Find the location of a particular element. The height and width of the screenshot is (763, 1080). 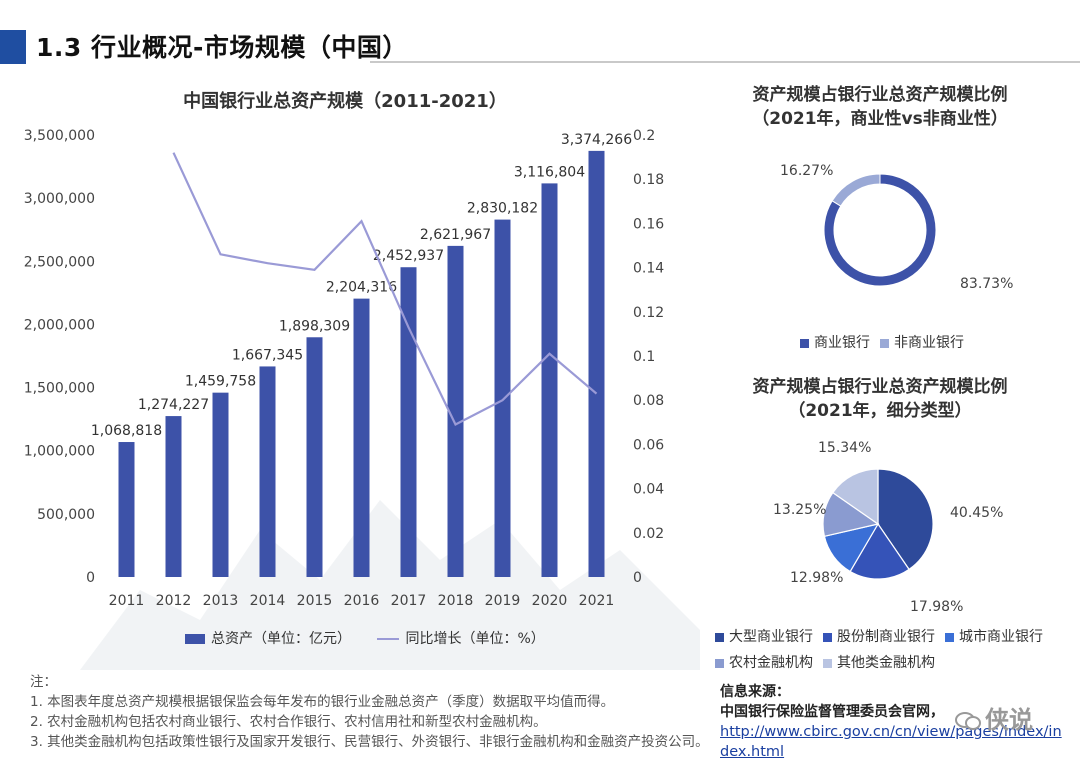

growth-rate-line is located at coordinates (385, 289).